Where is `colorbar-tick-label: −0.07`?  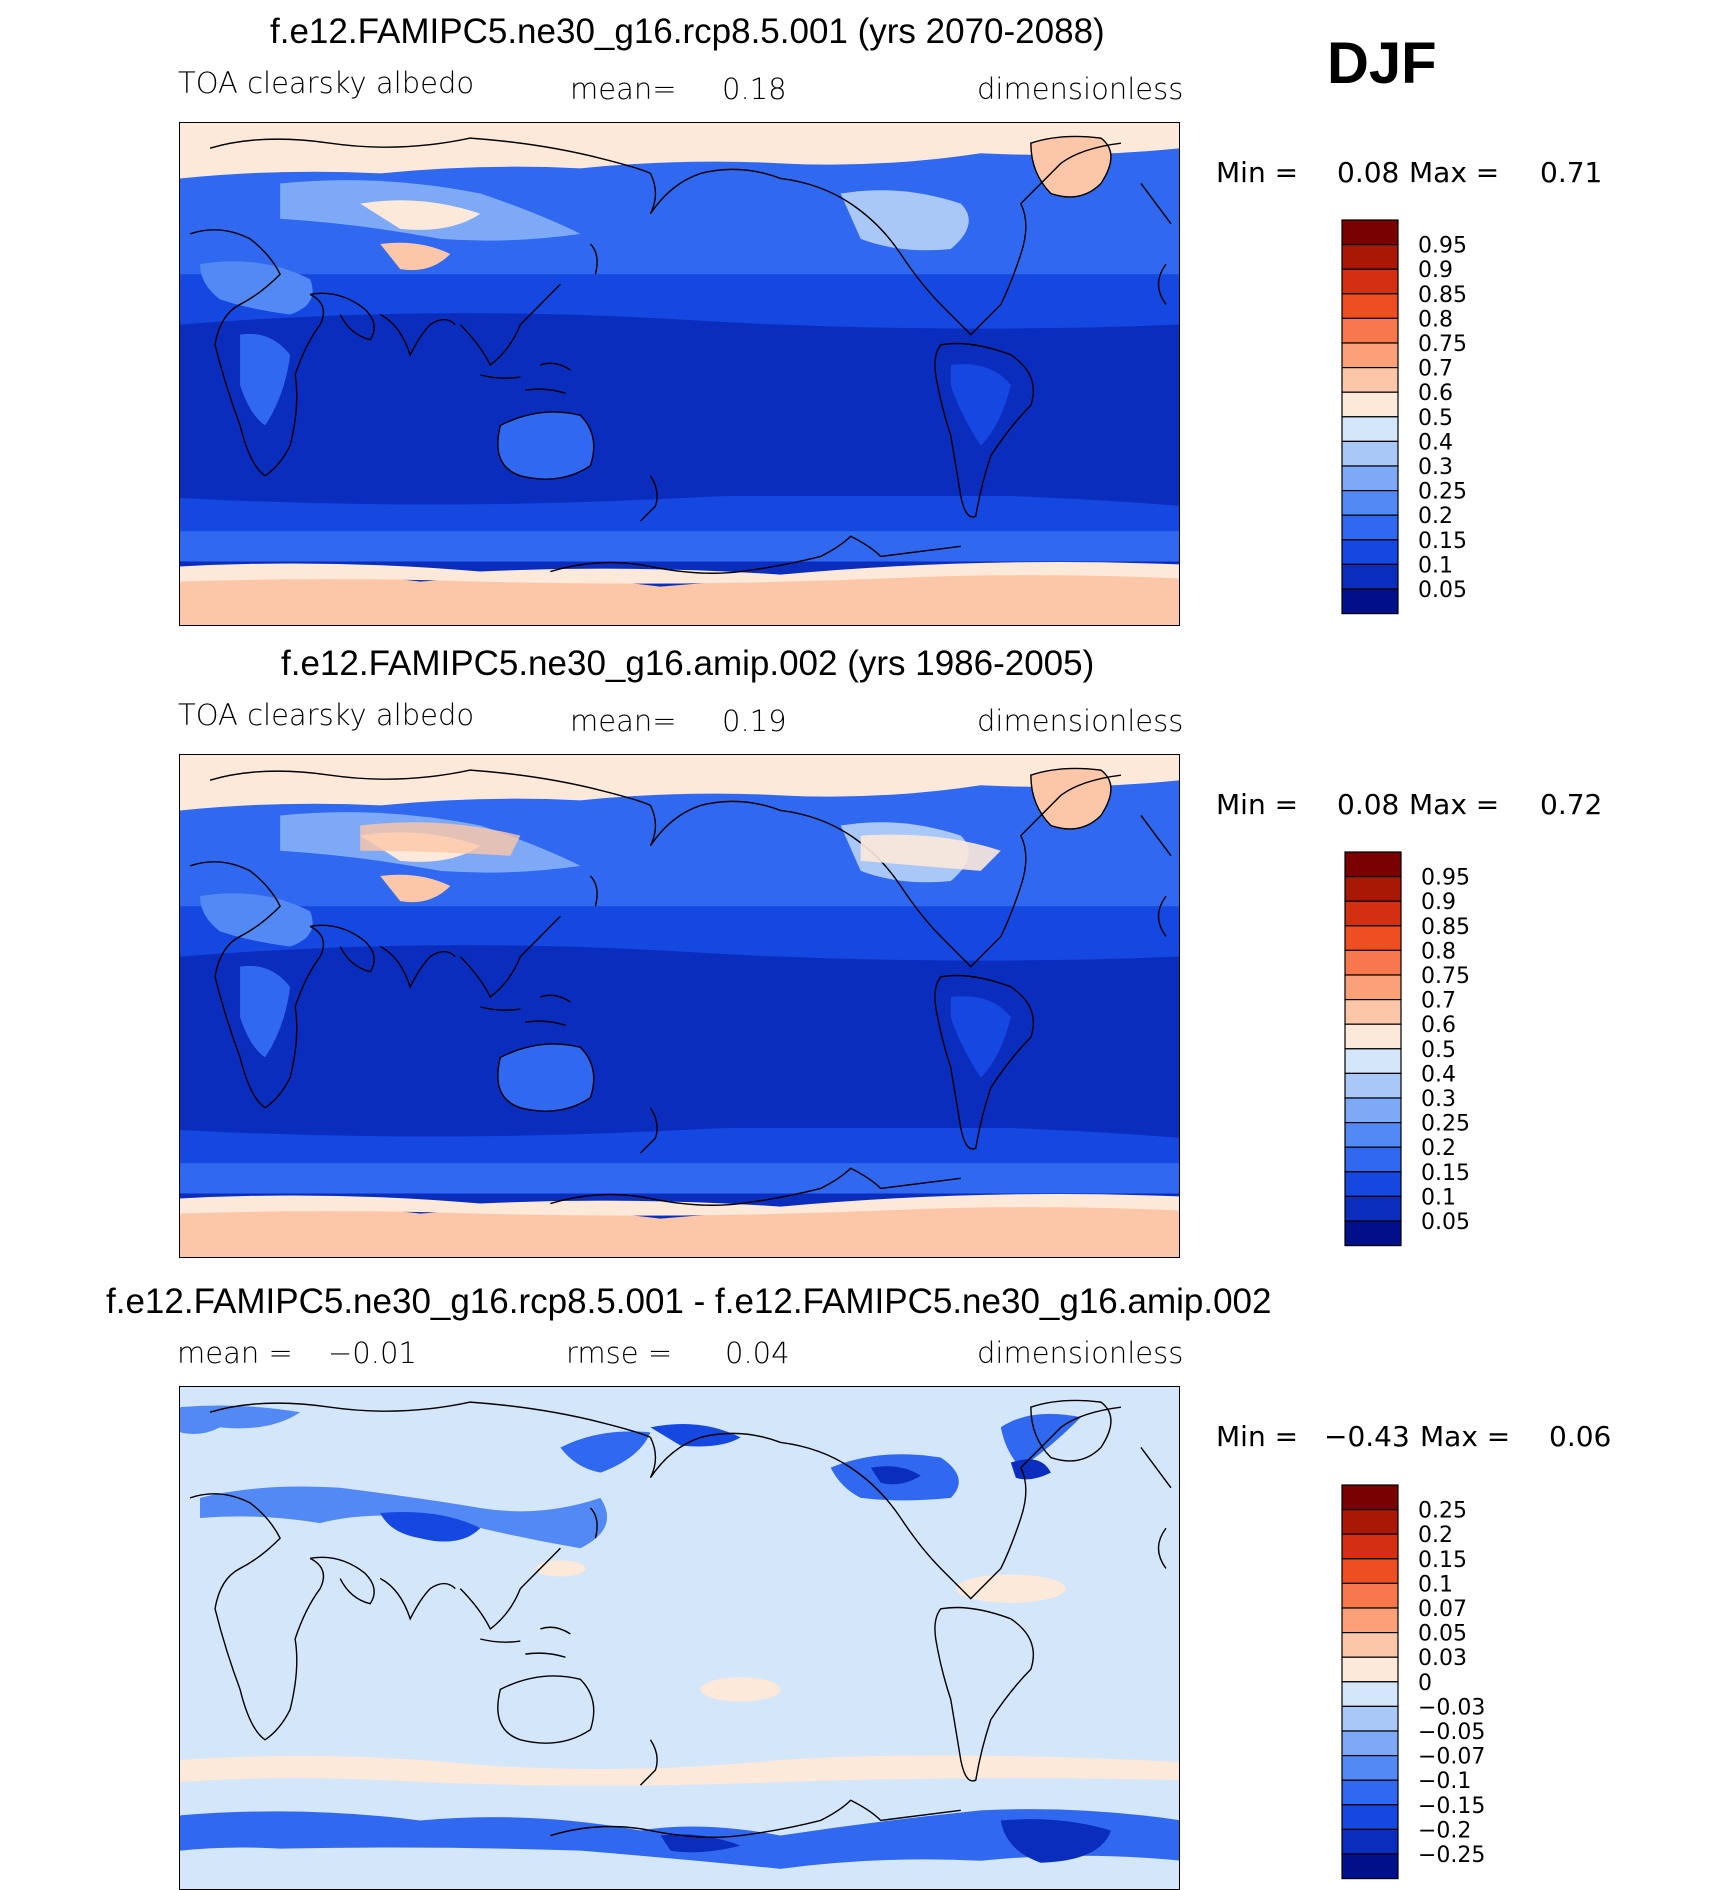
colorbar-tick-label: −0.07 is located at coordinates (1451, 1757).